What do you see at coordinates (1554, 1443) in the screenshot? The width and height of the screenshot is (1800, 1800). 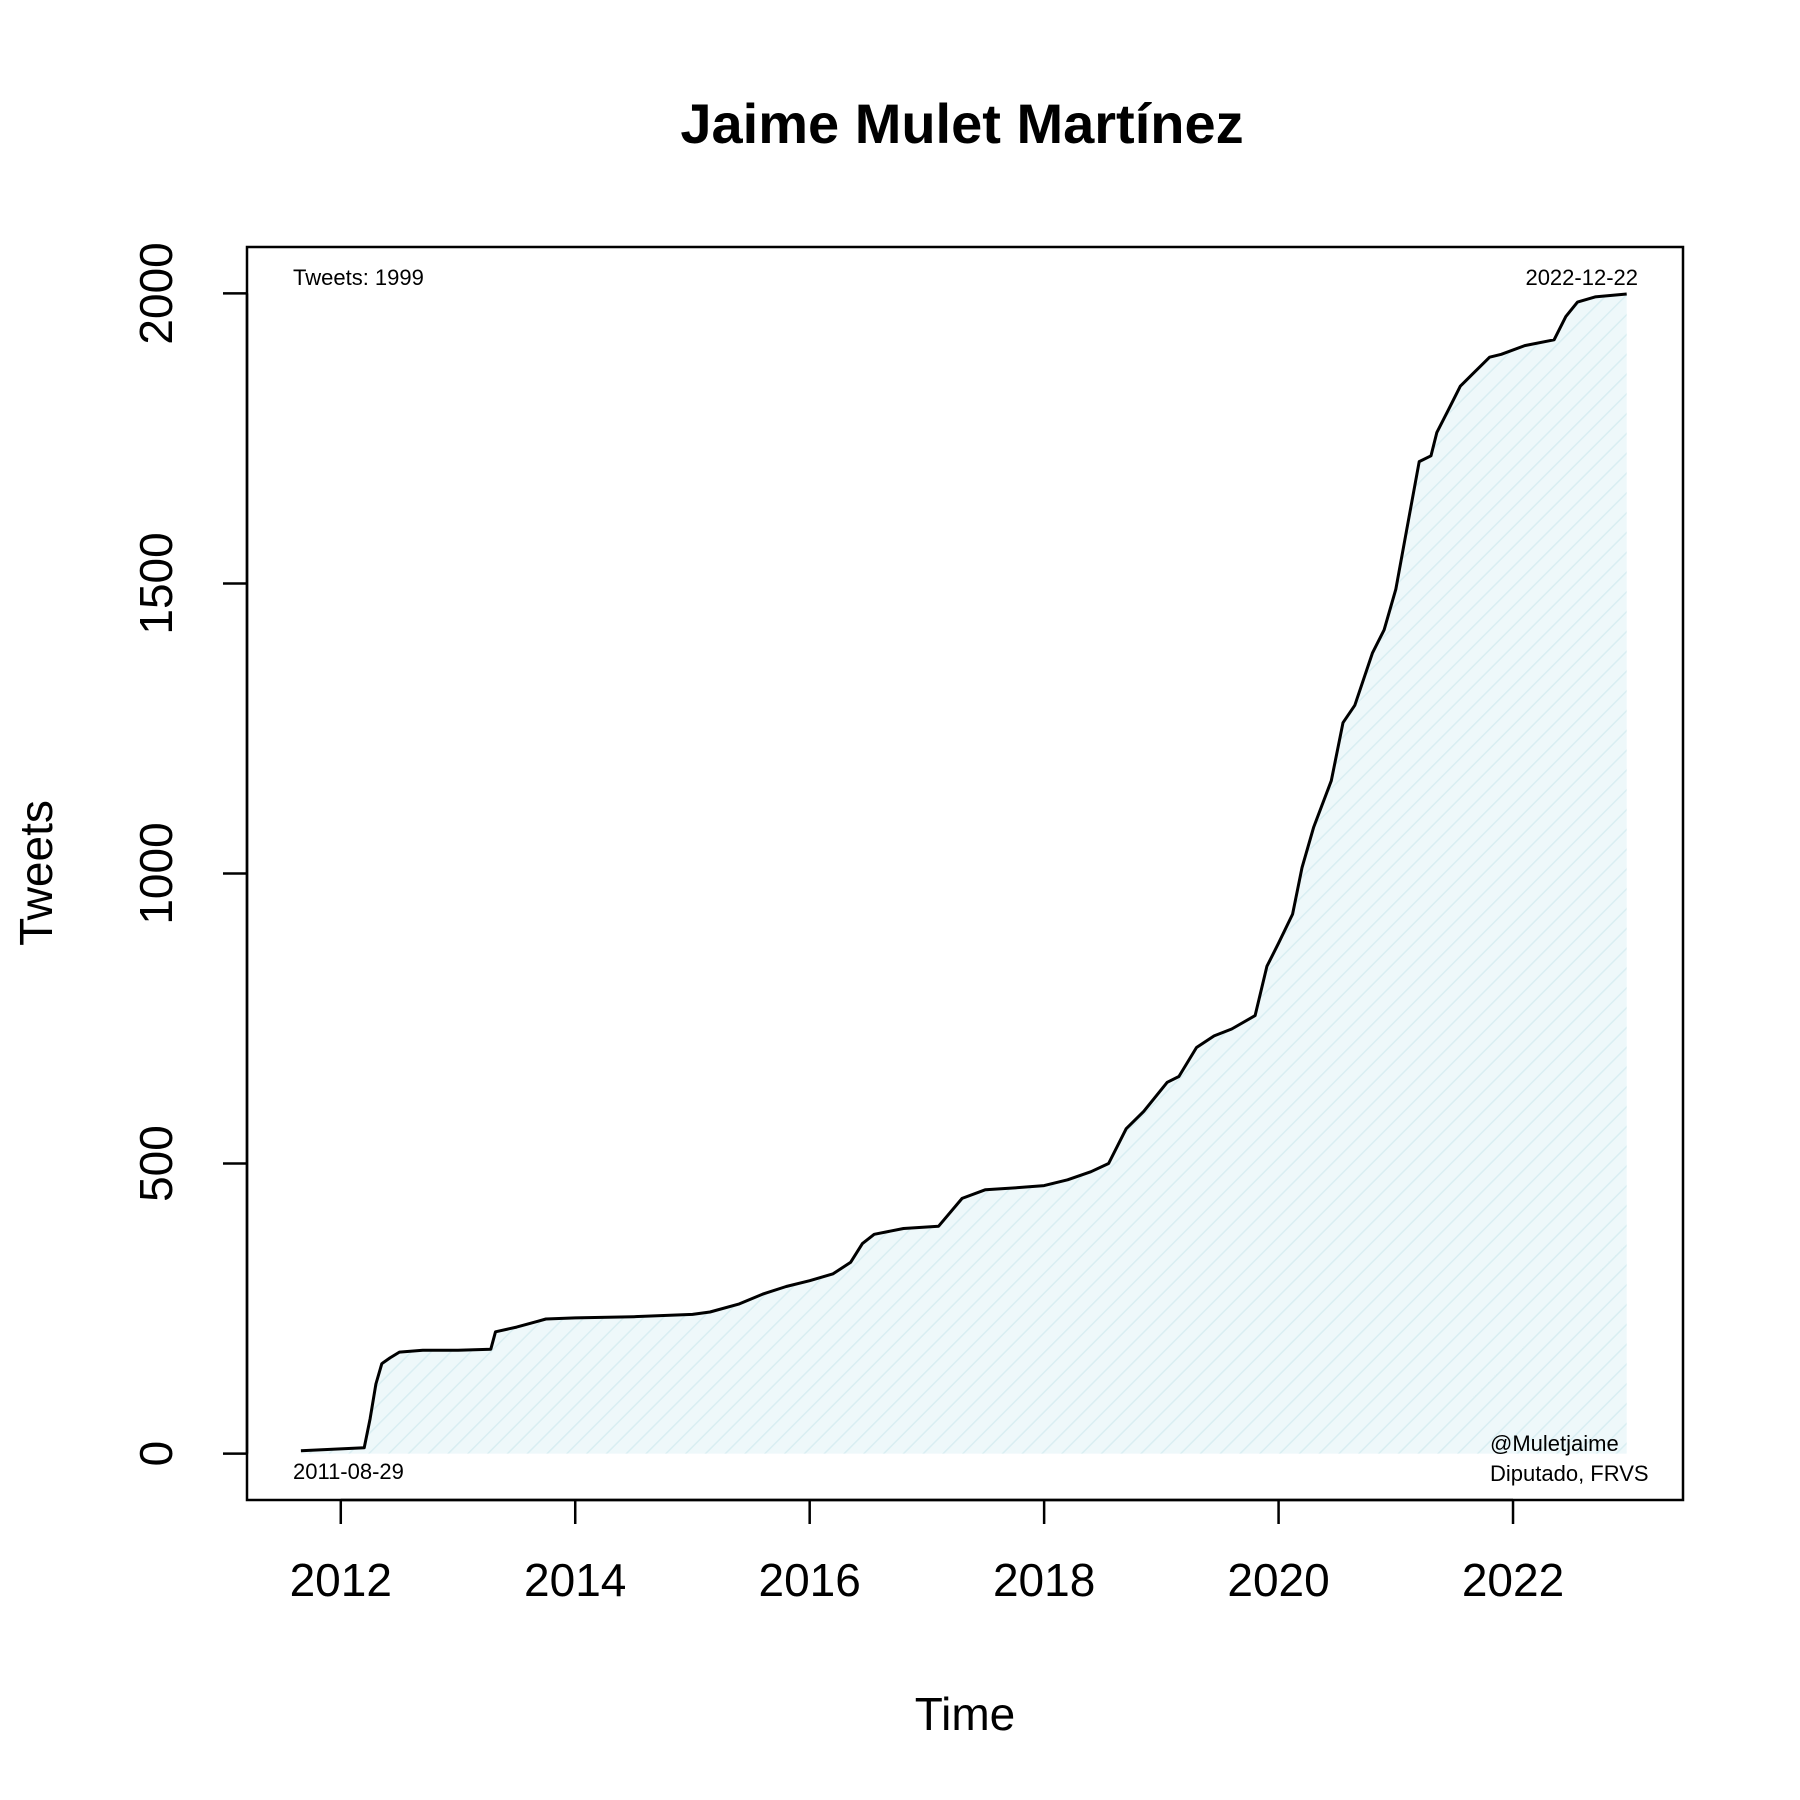 I see `handle-note: @Muletjaime` at bounding box center [1554, 1443].